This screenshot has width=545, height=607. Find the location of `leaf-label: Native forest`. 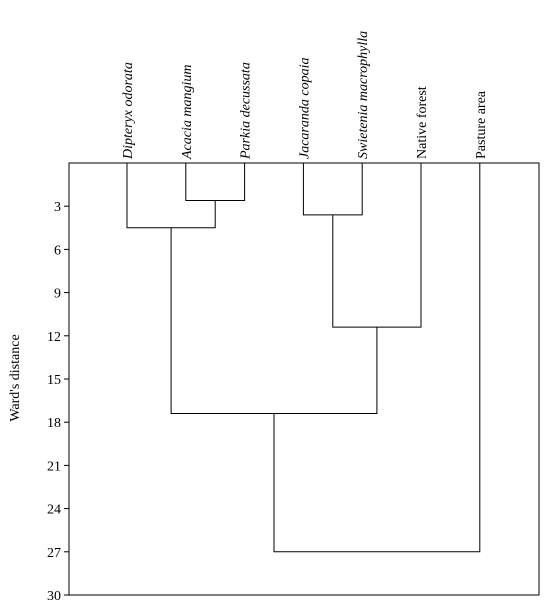

leaf-label: Native forest is located at coordinates (422, 122).